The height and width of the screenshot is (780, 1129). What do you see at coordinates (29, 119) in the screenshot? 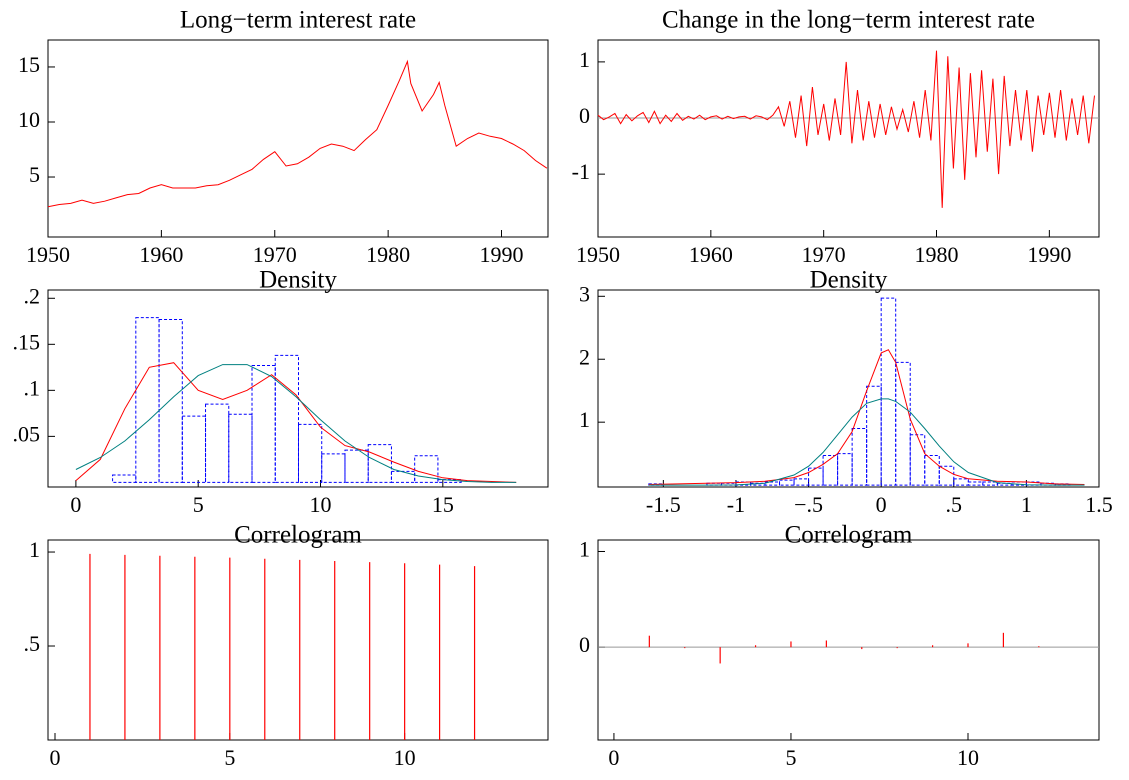
I see `y-tick-label: 10` at bounding box center [29, 119].